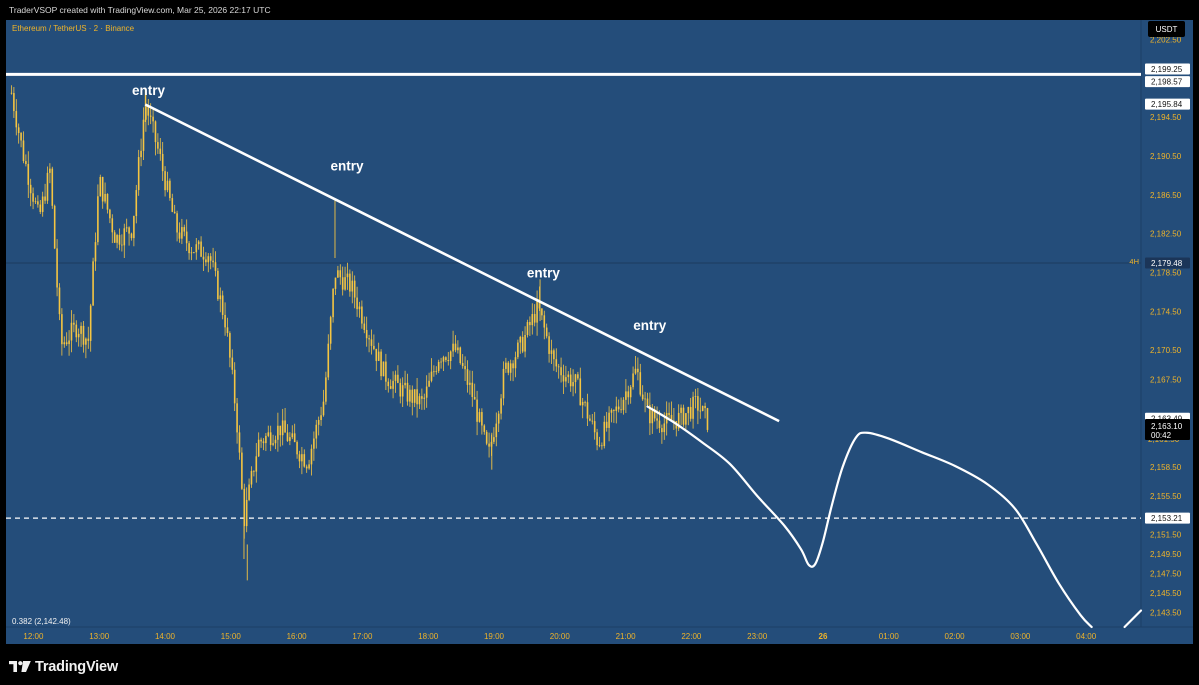 The image size is (1199, 685). What do you see at coordinates (494, 636) in the screenshot?
I see `time-tick-label: 19:00` at bounding box center [494, 636].